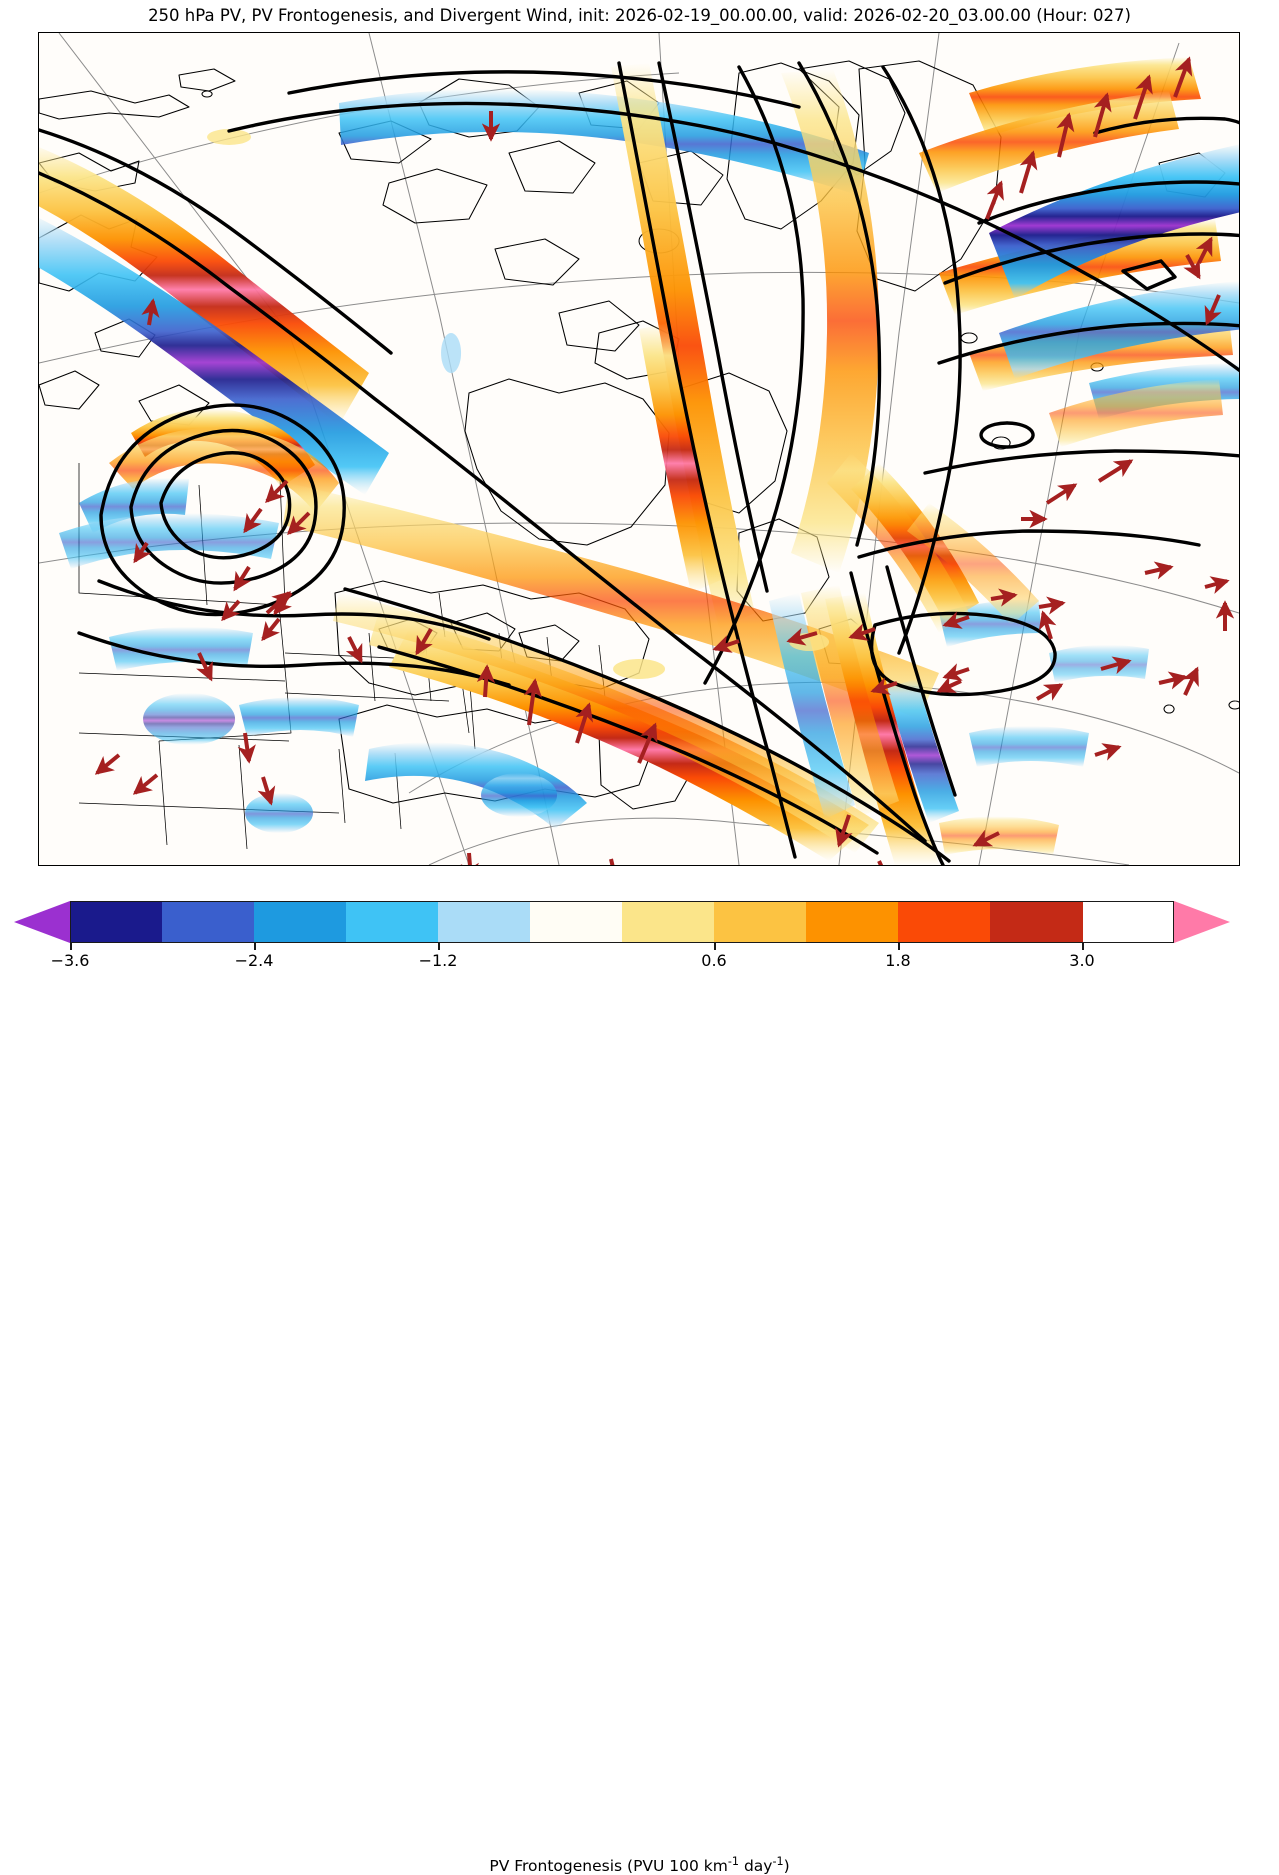 The width and height of the screenshot is (1279, 1875). I want to click on colorbar-tick-label: 0.6, so click(714, 960).